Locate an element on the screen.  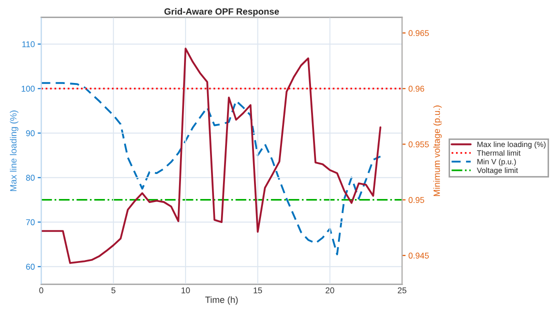
y-tick-label: 60 is located at coordinates (30, 267).